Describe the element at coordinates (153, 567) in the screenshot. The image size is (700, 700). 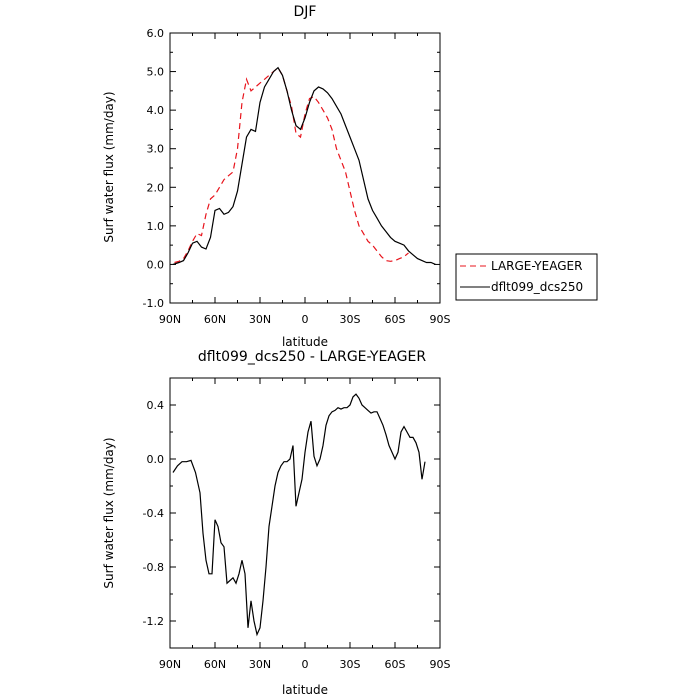
I see `y-tick-label: -0.8` at that location.